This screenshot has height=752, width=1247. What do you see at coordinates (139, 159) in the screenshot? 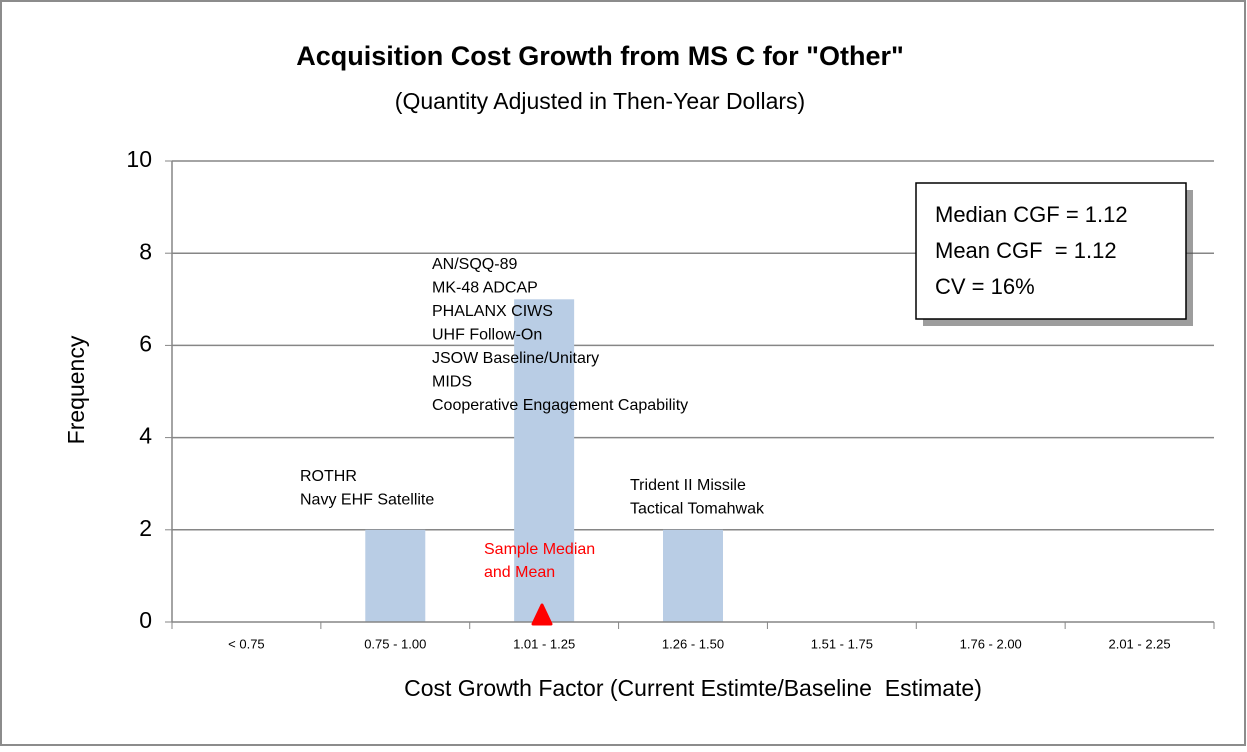
I see `y-tick-label: 10` at bounding box center [139, 159].